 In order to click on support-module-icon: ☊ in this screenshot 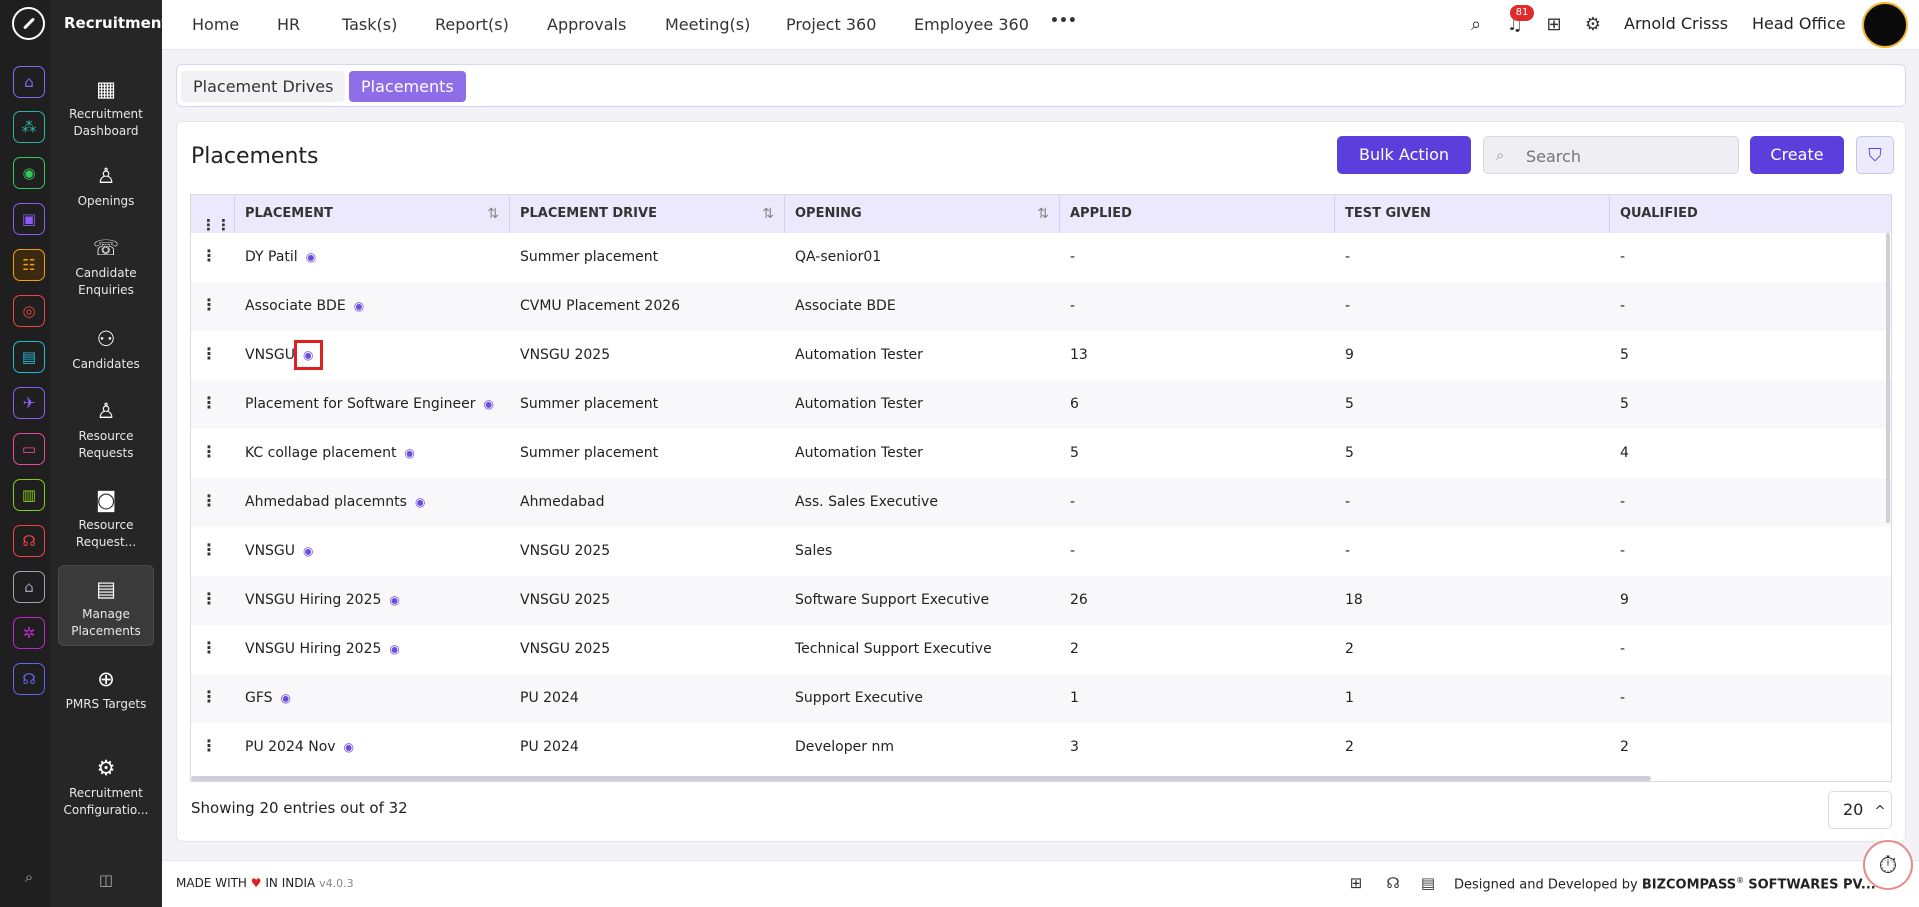, I will do `click(29, 541)`.